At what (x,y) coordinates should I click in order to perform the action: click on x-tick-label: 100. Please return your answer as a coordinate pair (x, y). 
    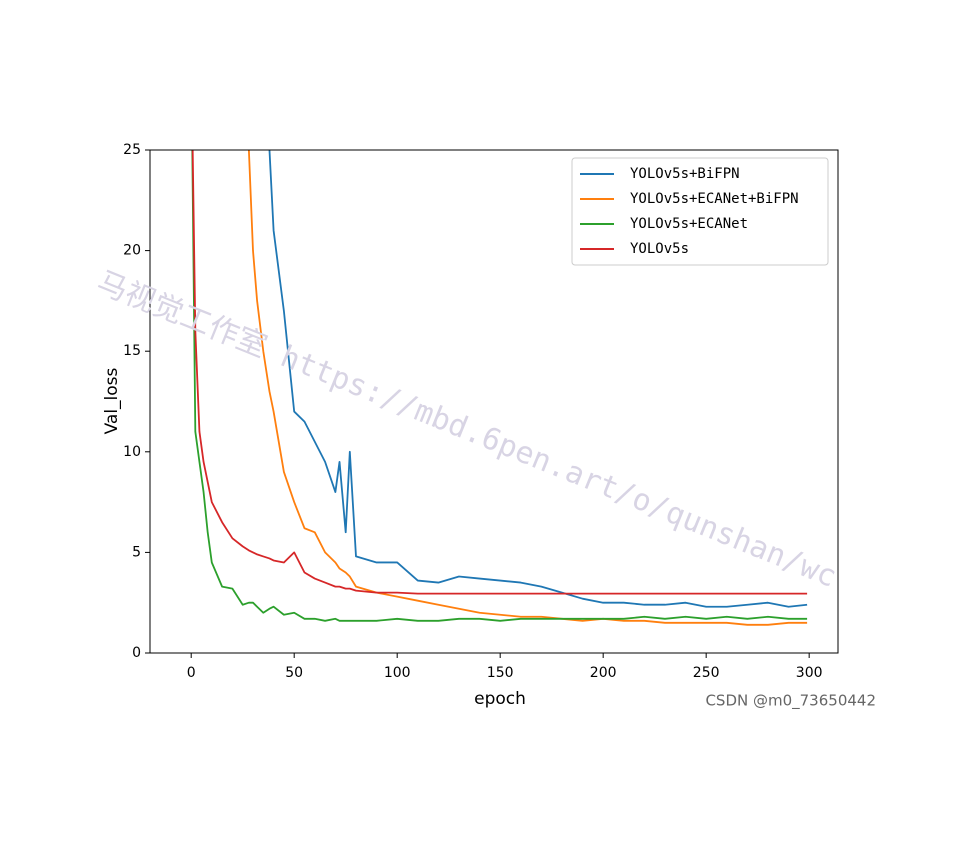
    Looking at the image, I should click on (397, 673).